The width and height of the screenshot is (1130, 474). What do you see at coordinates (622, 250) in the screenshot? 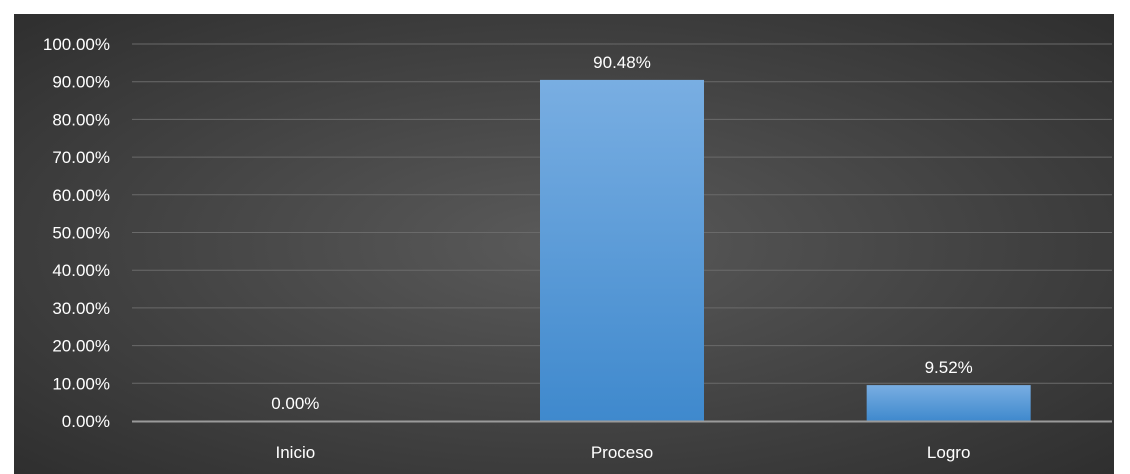
I see `bar-proceso` at bounding box center [622, 250].